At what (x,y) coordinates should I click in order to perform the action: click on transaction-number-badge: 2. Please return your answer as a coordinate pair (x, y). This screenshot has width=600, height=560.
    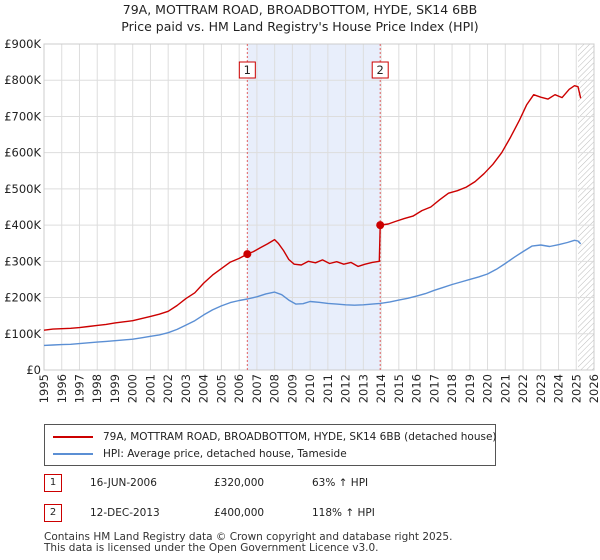
    Looking at the image, I should click on (53, 513).